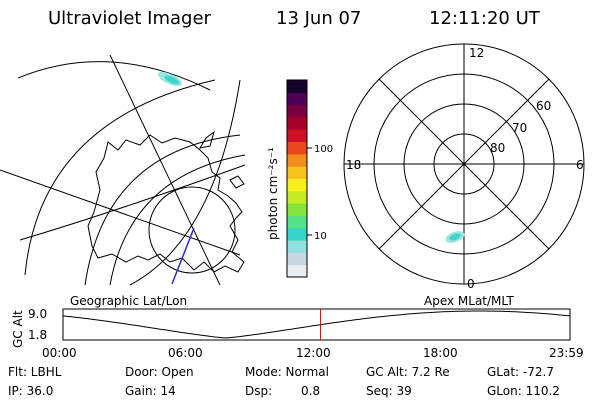 This screenshot has height=405, width=600. I want to click on timeline-xtick-0600: 06:00, so click(185, 353).